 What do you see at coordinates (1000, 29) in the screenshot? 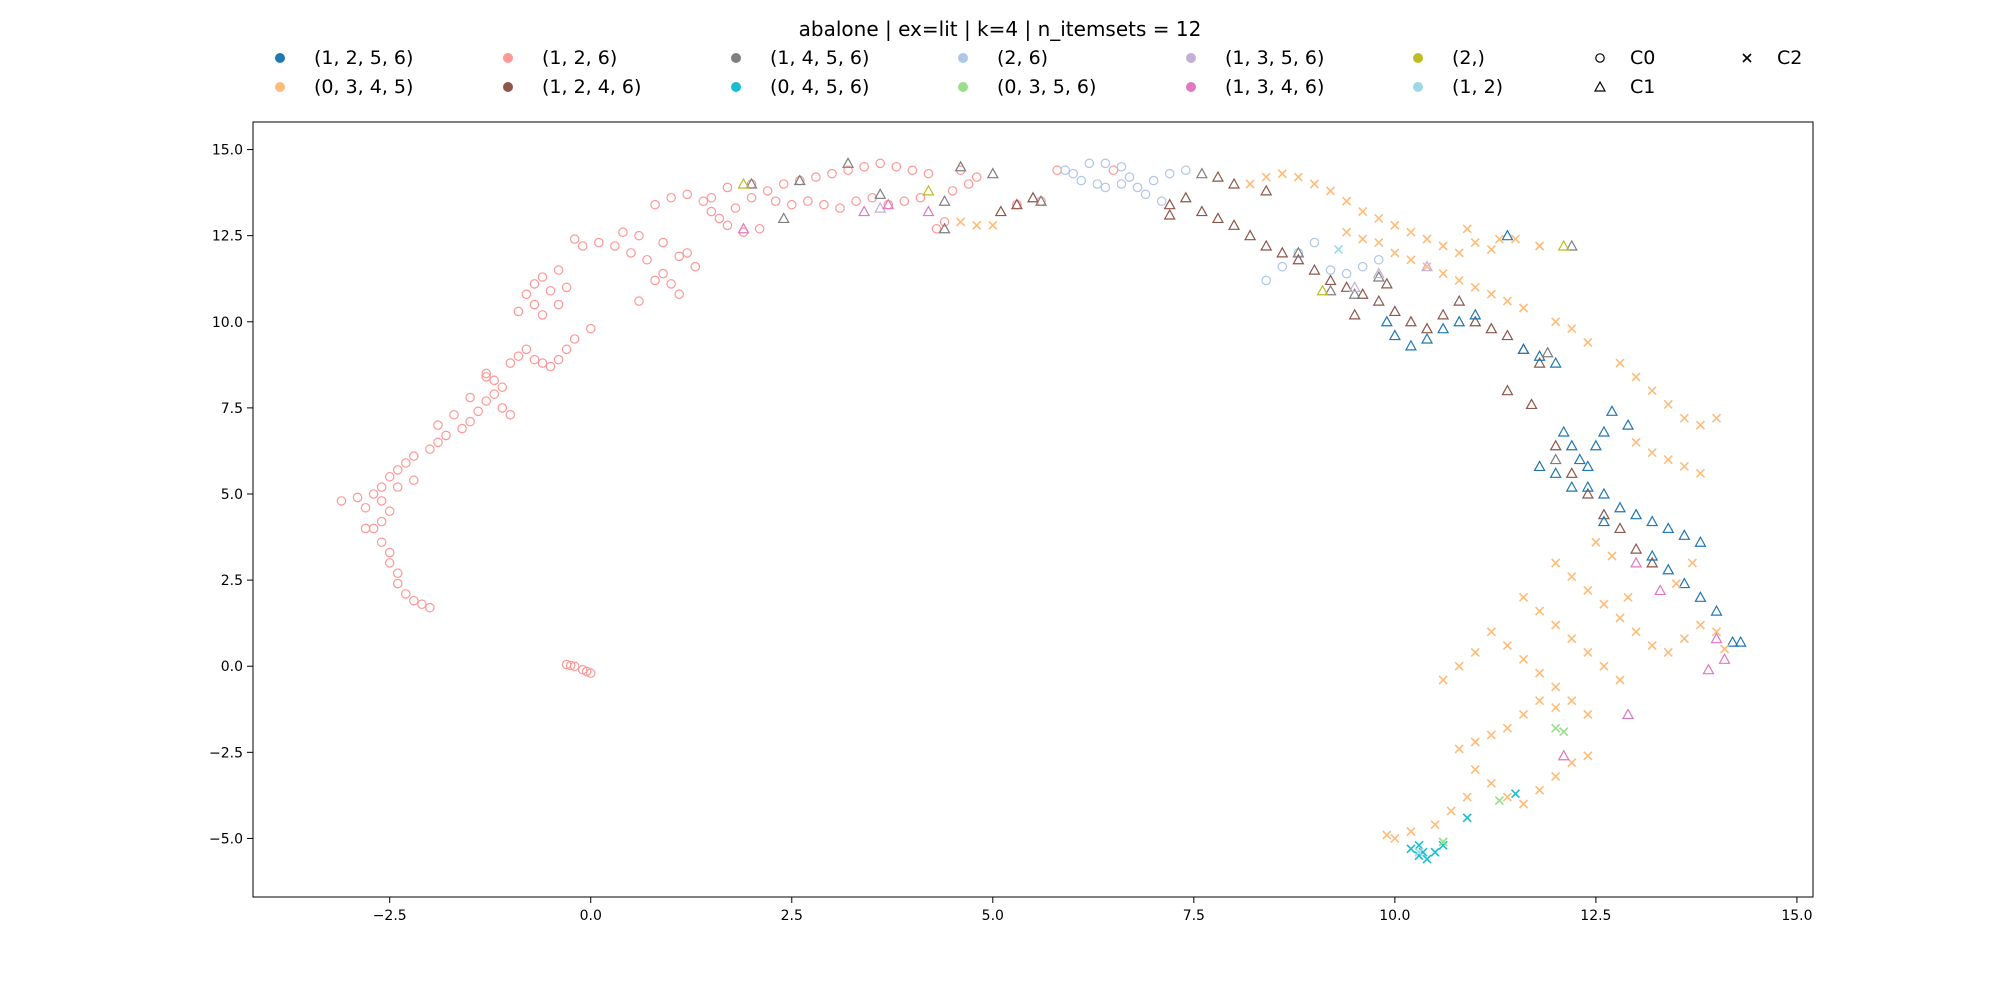
I see `chart-title: abalone | ex=lit | k=4 | n_itemsets = 12` at bounding box center [1000, 29].